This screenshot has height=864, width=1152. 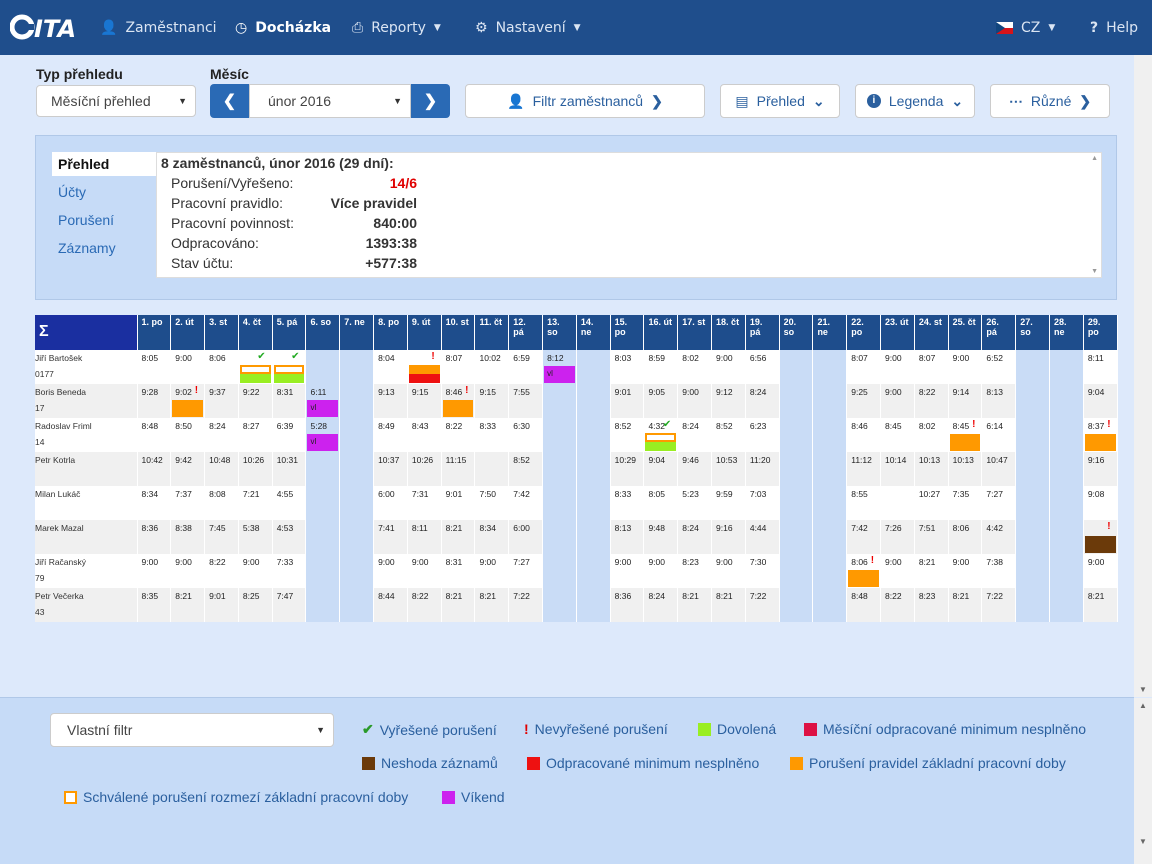 I want to click on main-scrollbar: ▼, so click(x=1143, y=376).